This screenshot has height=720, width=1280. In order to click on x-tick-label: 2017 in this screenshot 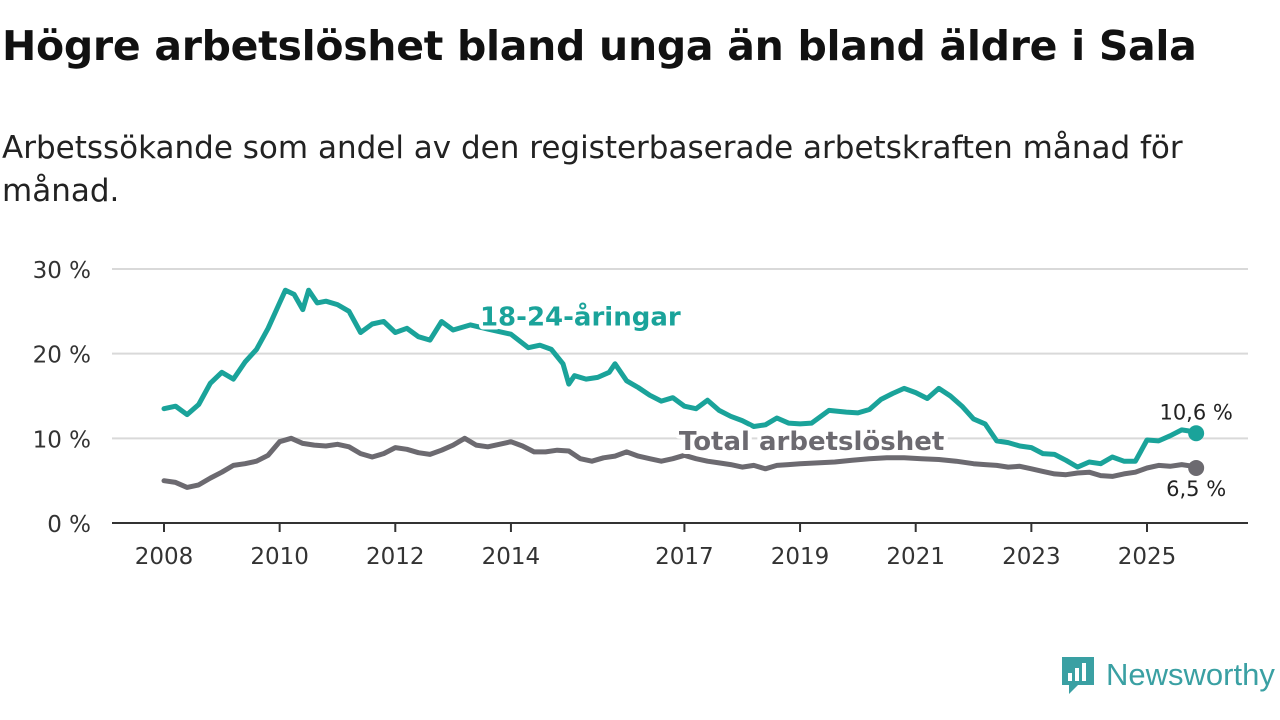, I will do `click(684, 557)`.